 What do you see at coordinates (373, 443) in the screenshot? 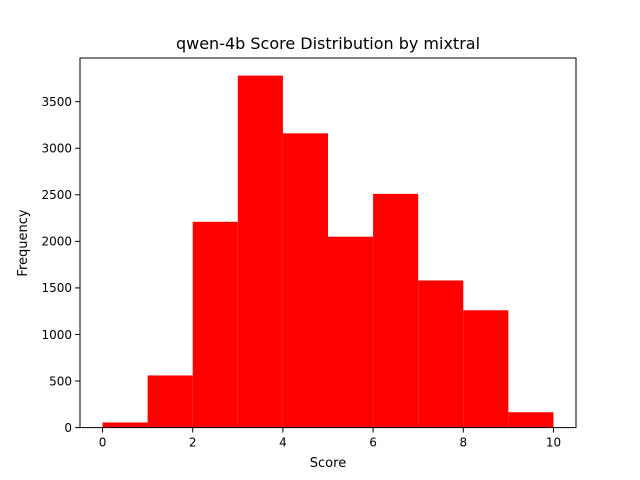
I see `x-tick-label: 6` at bounding box center [373, 443].